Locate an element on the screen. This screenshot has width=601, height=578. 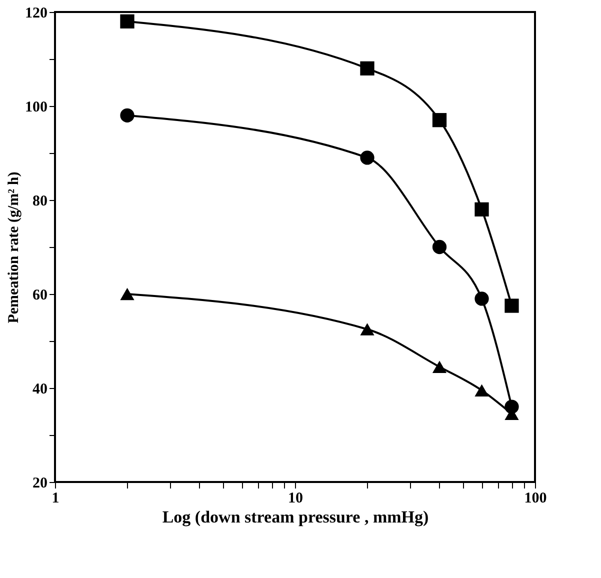
x-tick-label: 10 is located at coordinates (295, 498).